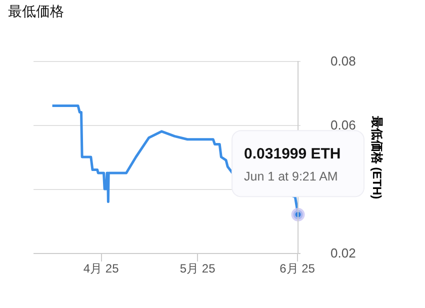 This screenshot has width=425, height=308. Describe the element at coordinates (291, 177) in the screenshot. I see `annotation: Jun 1 at 9:21 AM` at that location.